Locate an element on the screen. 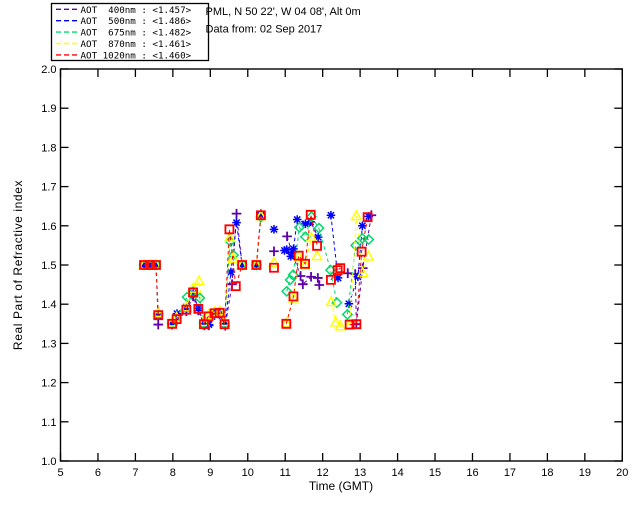 The height and width of the screenshot is (512, 640). legend-box is located at coordinates (130, 32).